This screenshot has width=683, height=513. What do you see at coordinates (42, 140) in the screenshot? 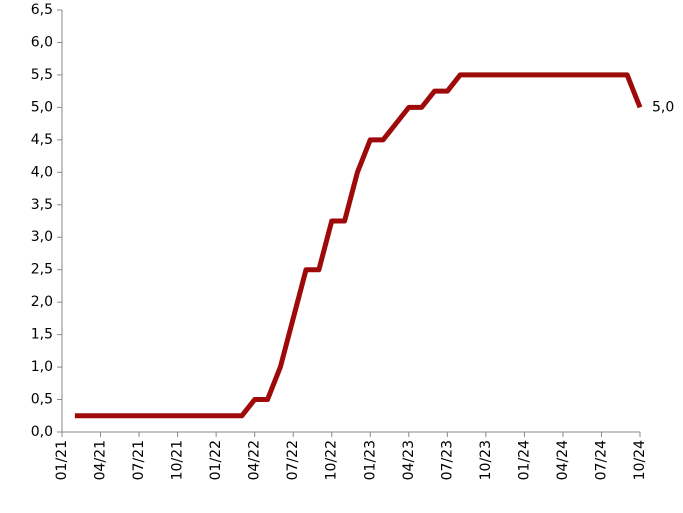
I see `y-tick-label: 4,5` at bounding box center [42, 140].